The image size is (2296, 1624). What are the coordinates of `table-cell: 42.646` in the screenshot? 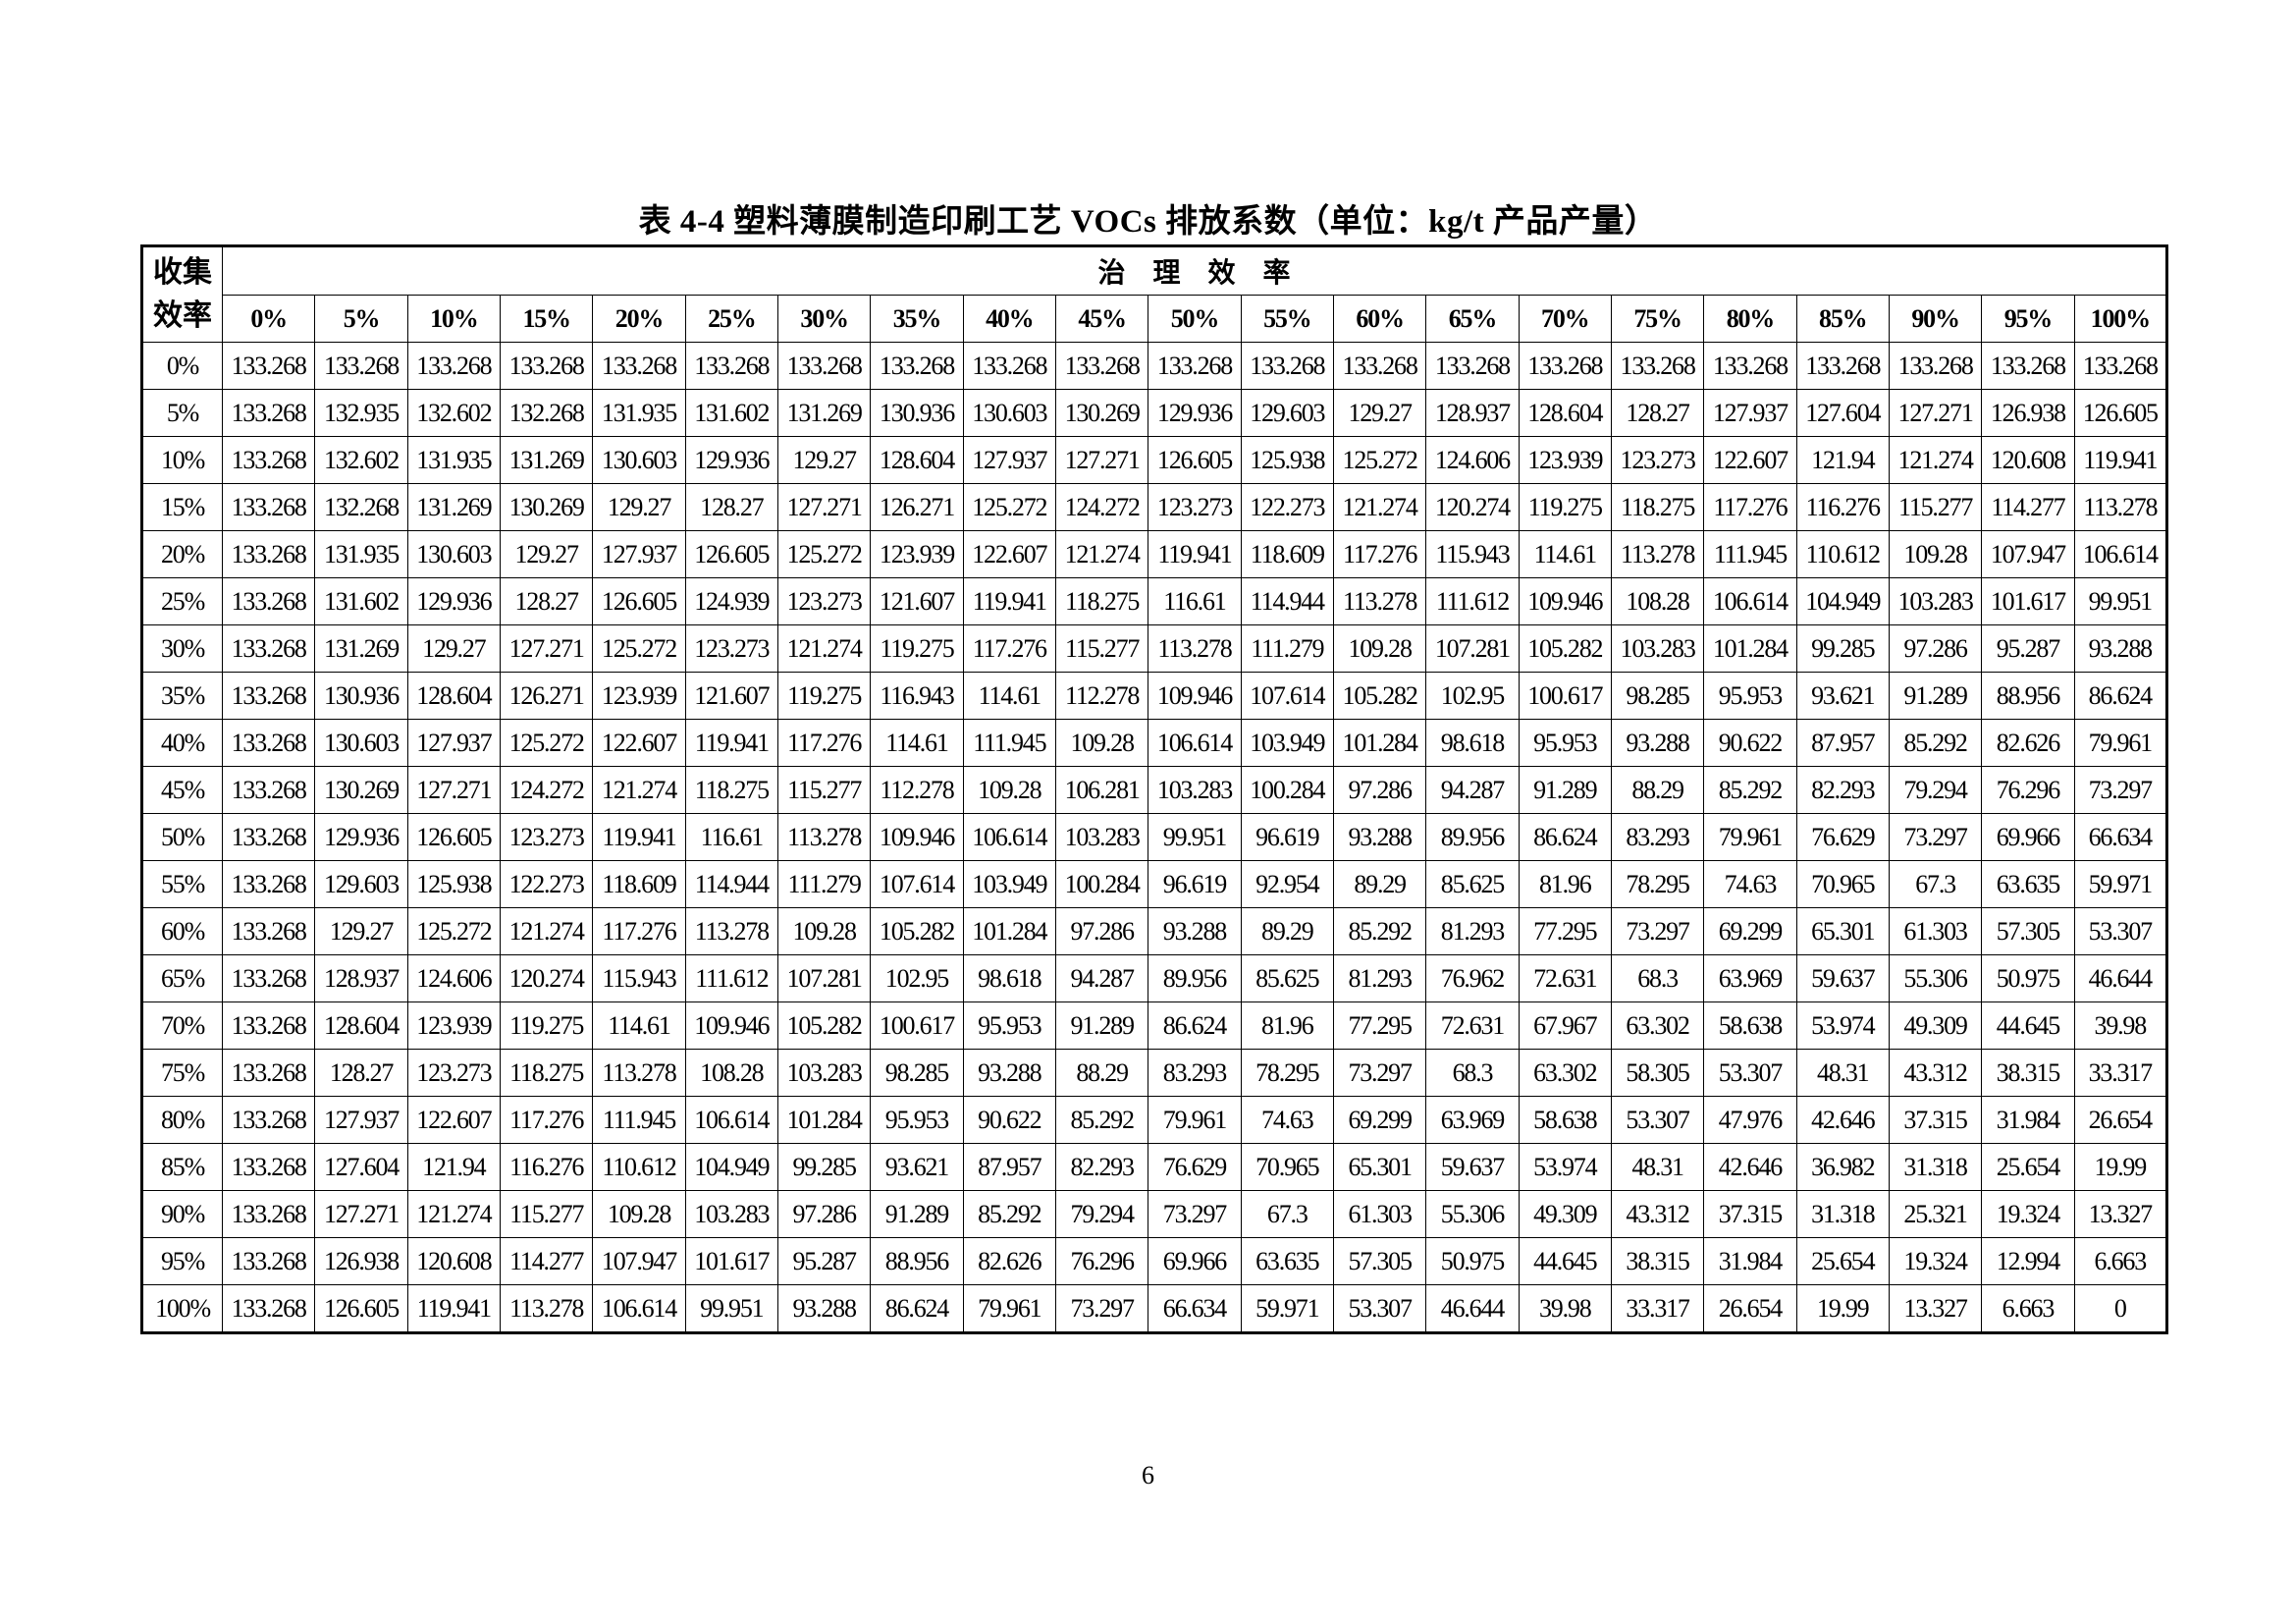 It's located at (1750, 1167).